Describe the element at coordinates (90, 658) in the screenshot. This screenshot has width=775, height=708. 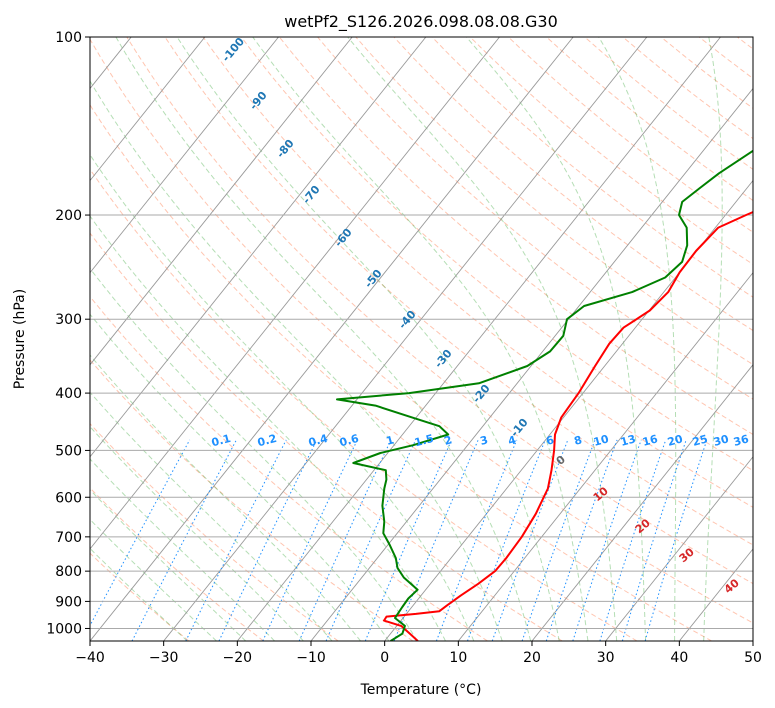
I see `x-tick-label: −40` at that location.